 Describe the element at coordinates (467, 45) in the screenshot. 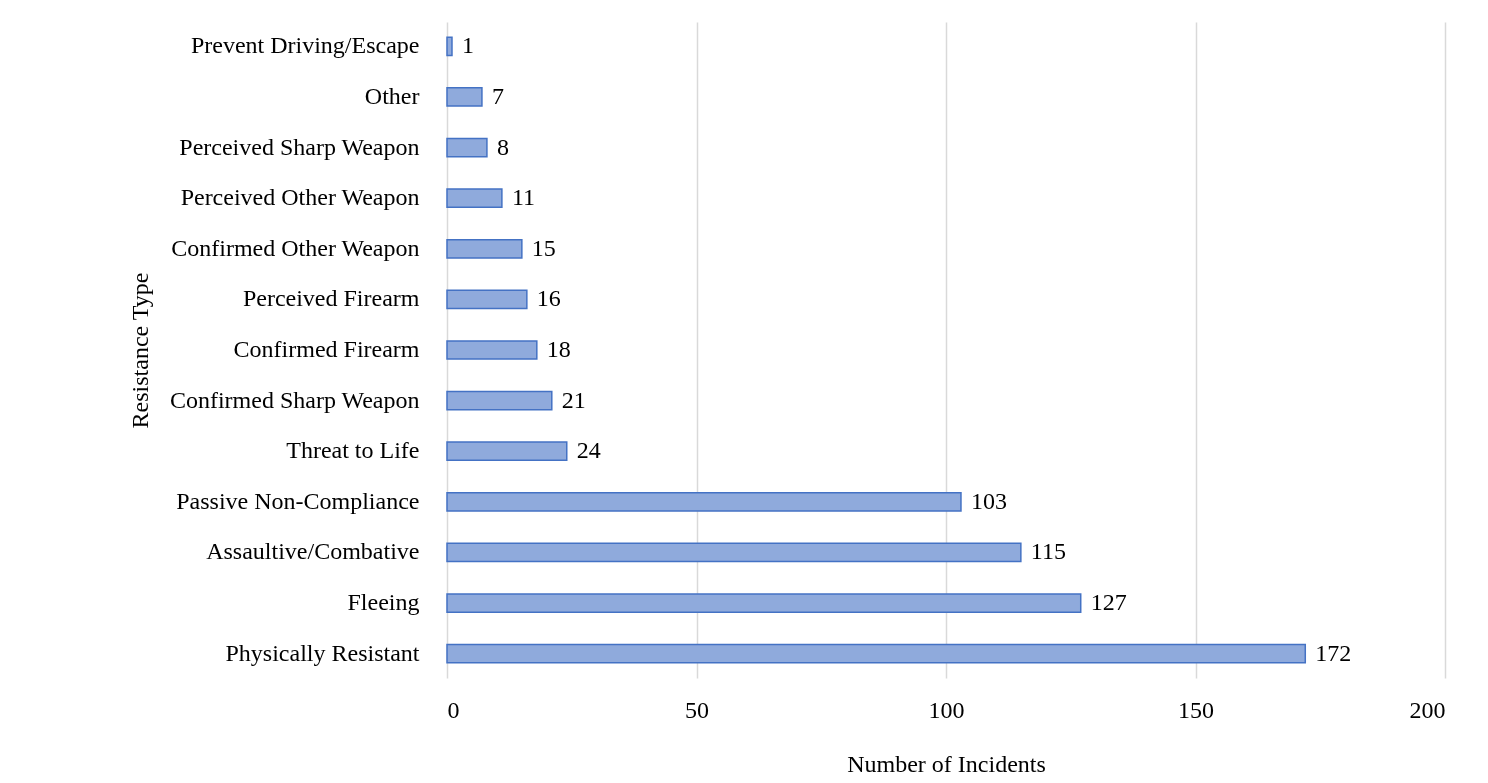

I see `data-label: 1` at that location.